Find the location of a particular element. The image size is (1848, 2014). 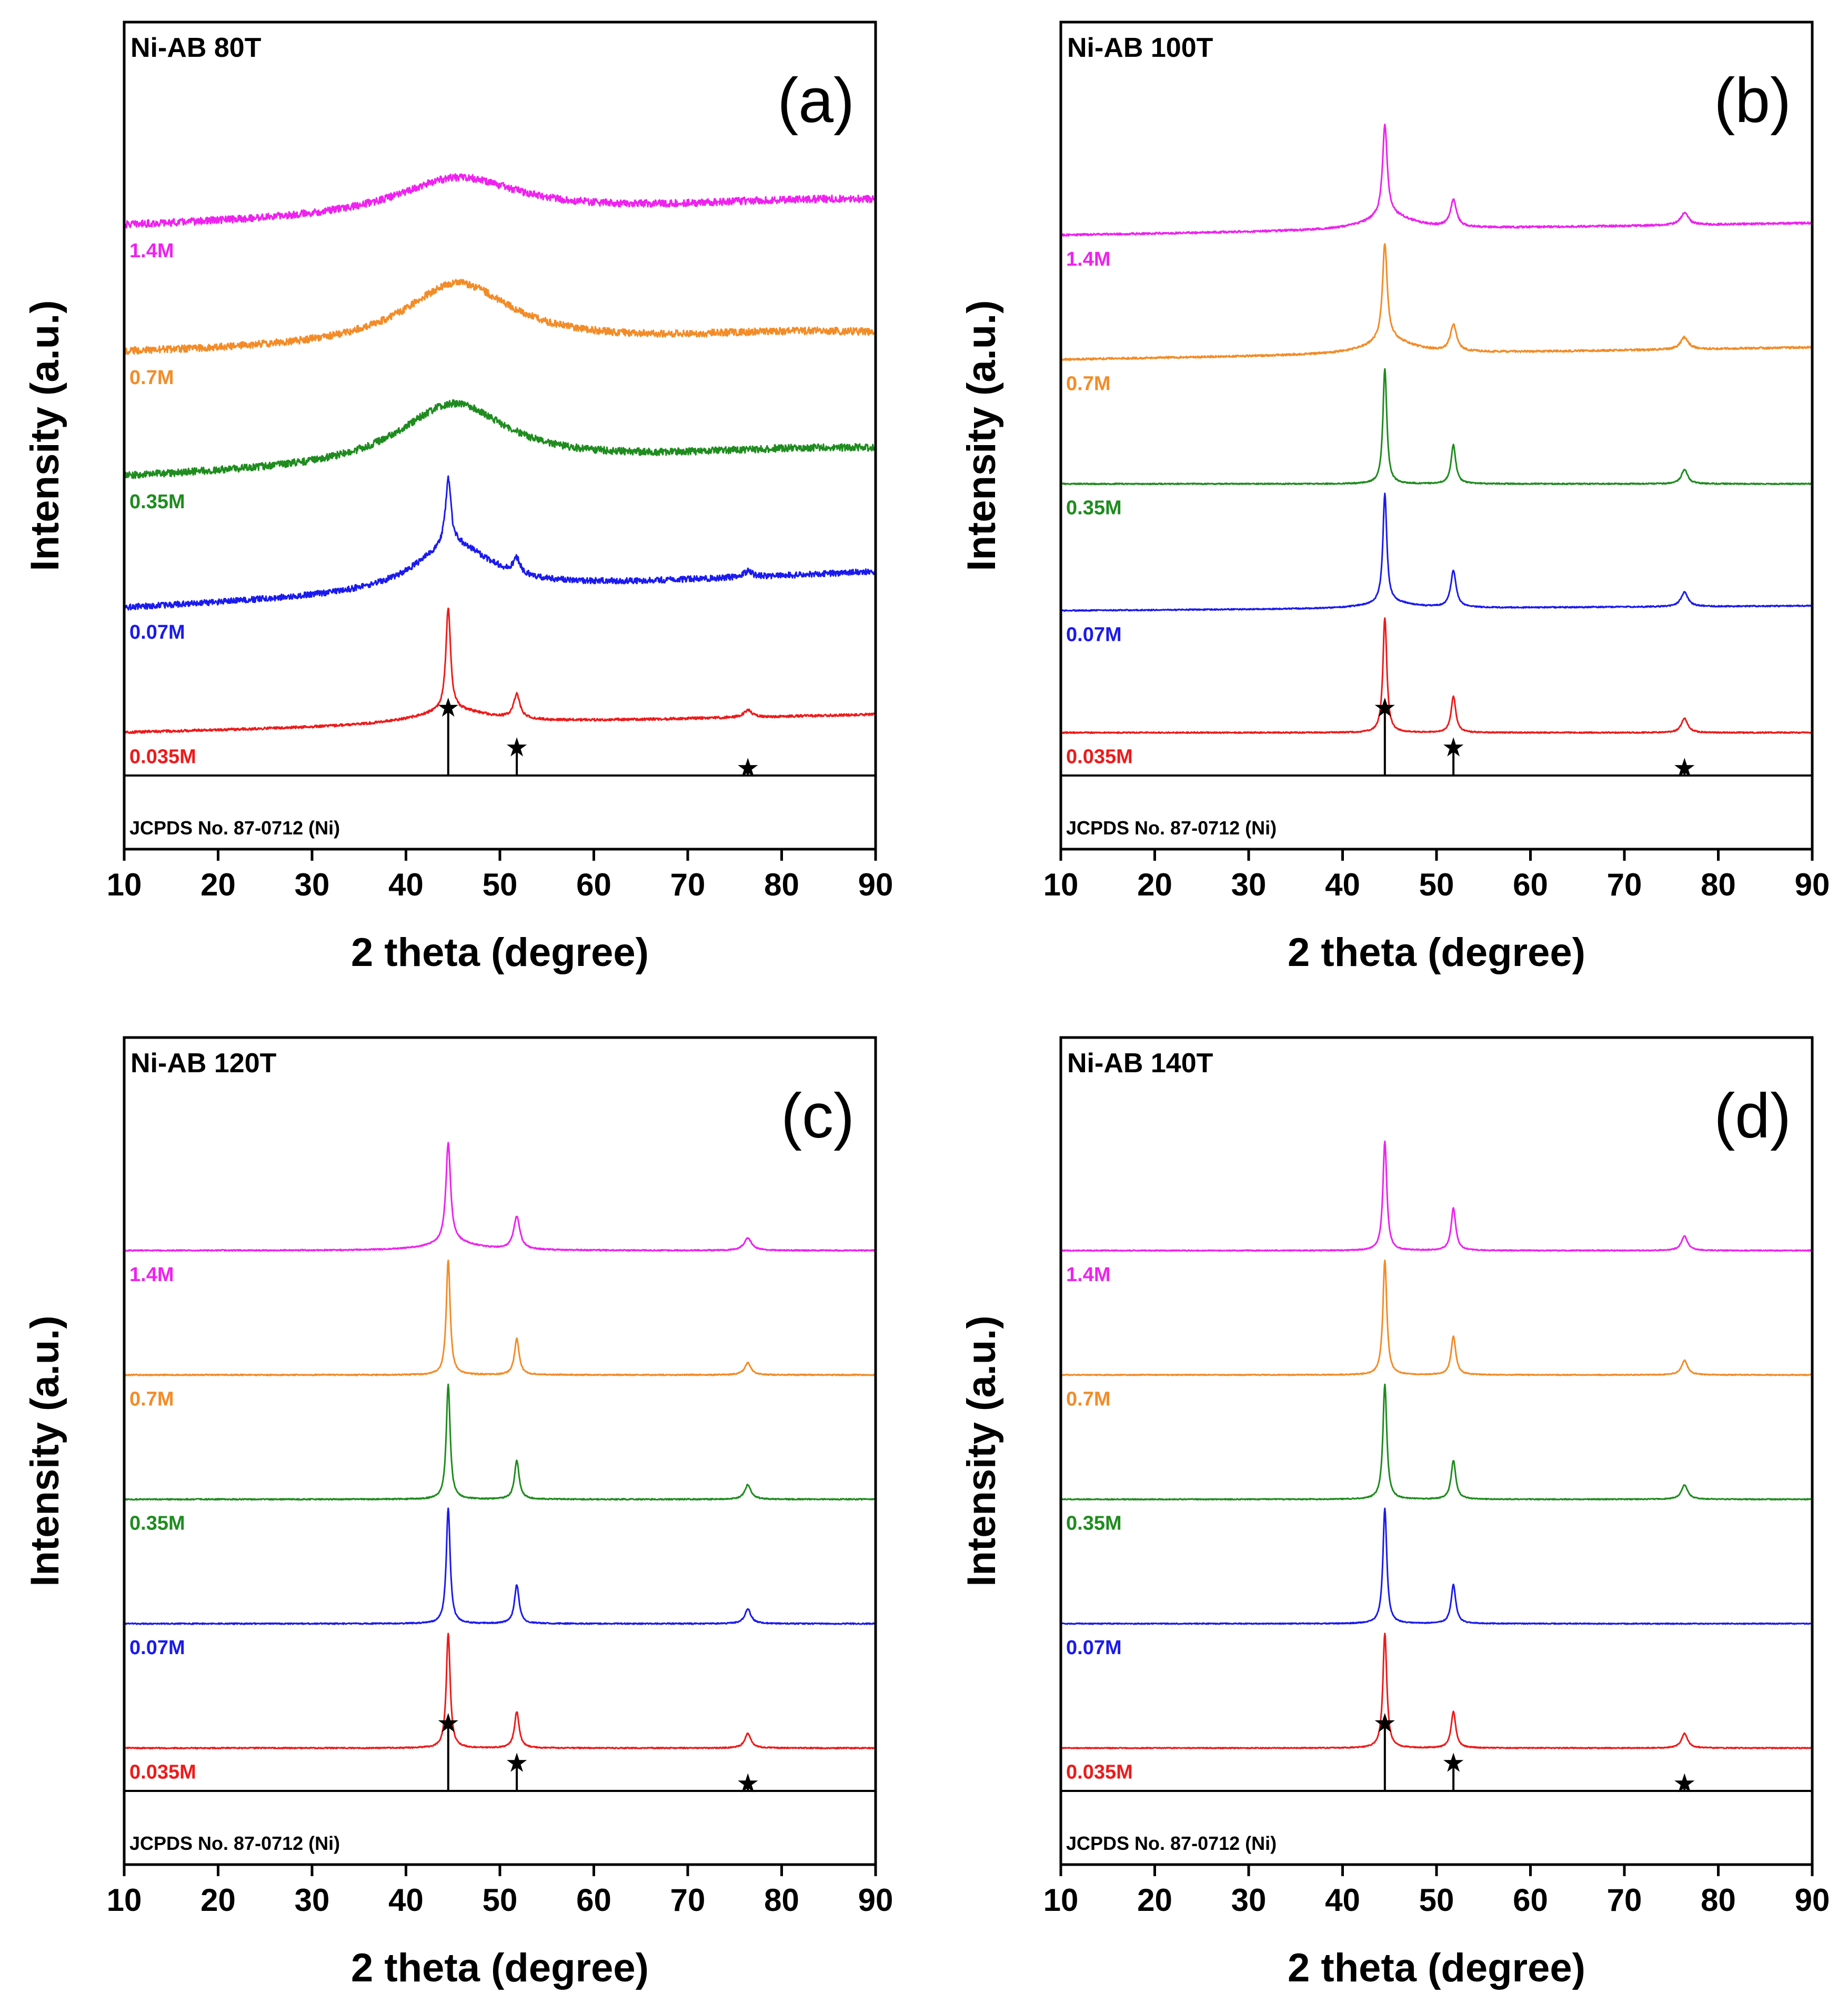

panel-title: Ni-AB 120T is located at coordinates (203, 1063).